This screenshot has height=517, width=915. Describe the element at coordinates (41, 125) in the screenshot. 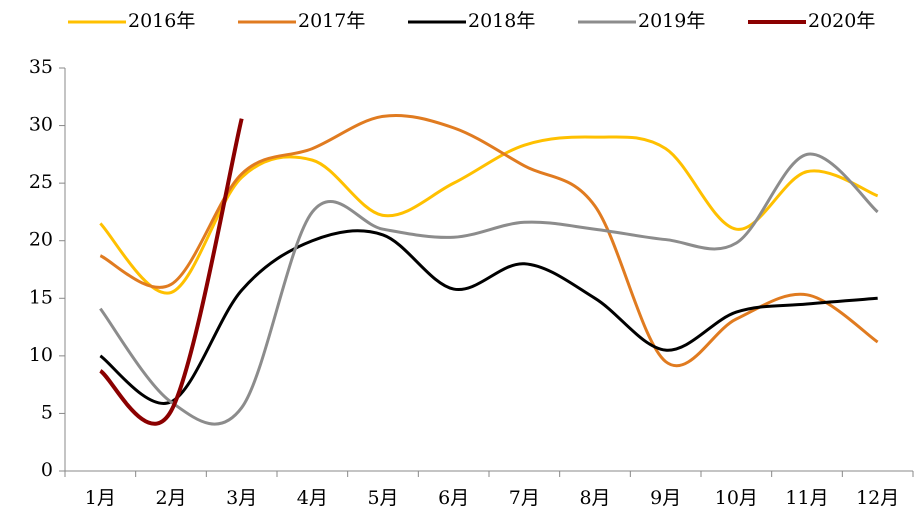

I see `y-tick-label: 30` at that location.